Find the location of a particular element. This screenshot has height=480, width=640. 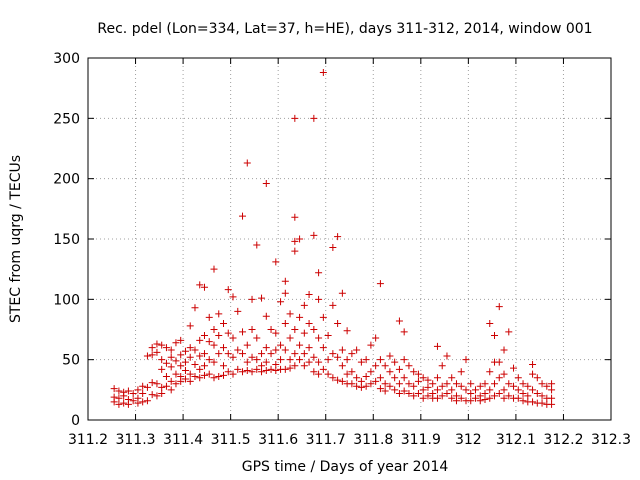

y-tick-label: 0 is located at coordinates (75, 421).